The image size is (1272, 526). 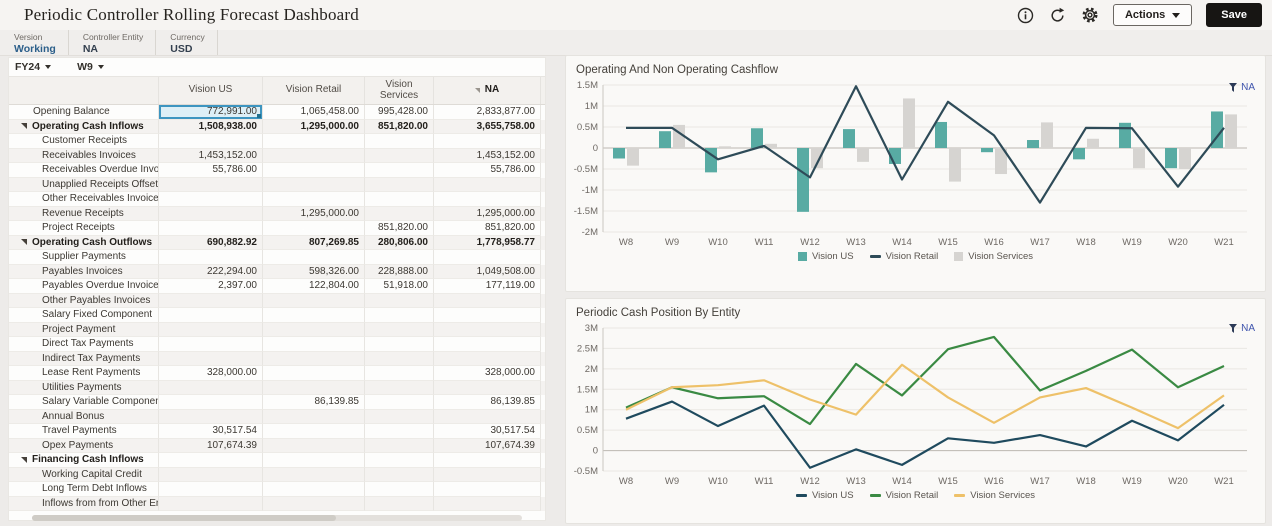 I want to click on grid-cell: 3,655,758.00, so click(x=487, y=126).